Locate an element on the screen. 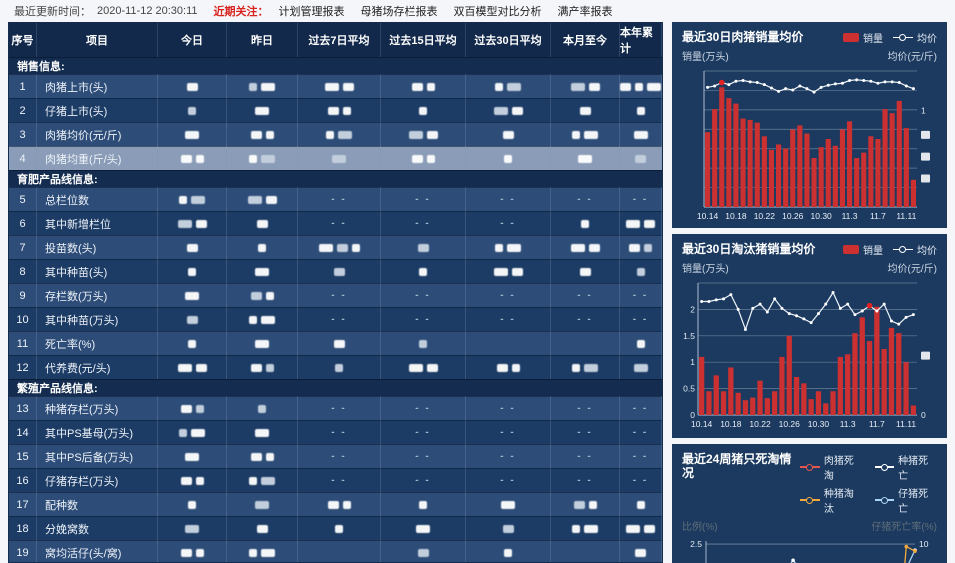 The height and width of the screenshot is (563, 955). table-row: 19 窝均活仔(头/窝) is located at coordinates (335, 551).